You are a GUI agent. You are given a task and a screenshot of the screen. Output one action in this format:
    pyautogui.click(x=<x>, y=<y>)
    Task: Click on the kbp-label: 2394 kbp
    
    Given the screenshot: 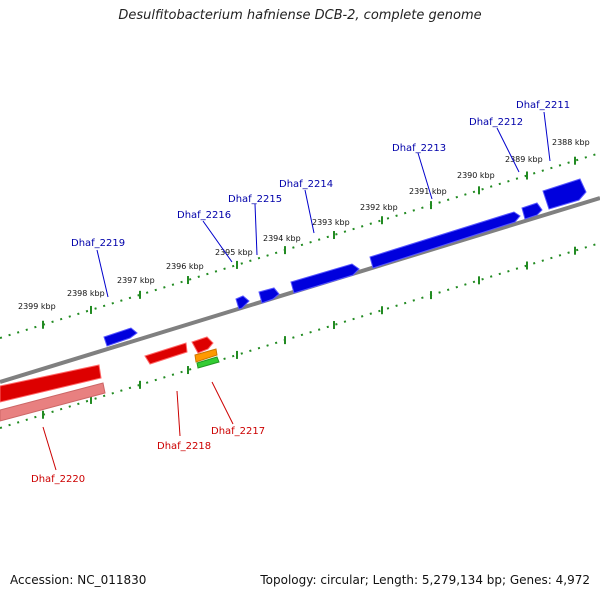 What is the action you would take?
    pyautogui.click(x=282, y=238)
    